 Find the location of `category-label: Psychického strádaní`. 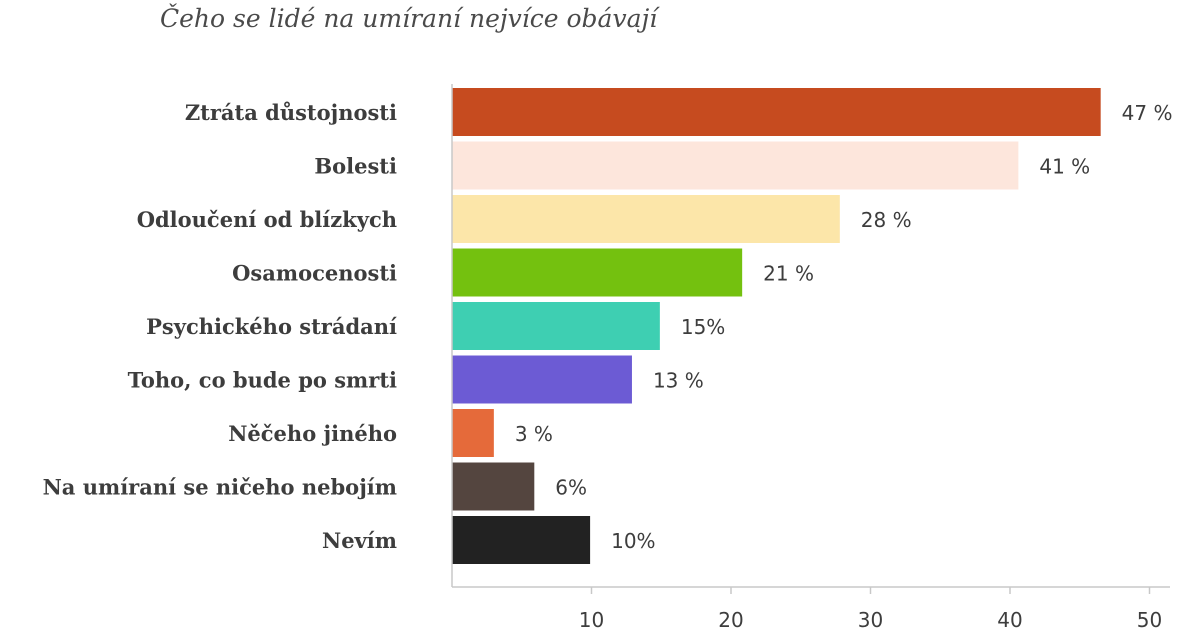

category-label: Psychického strádaní is located at coordinates (271, 326).